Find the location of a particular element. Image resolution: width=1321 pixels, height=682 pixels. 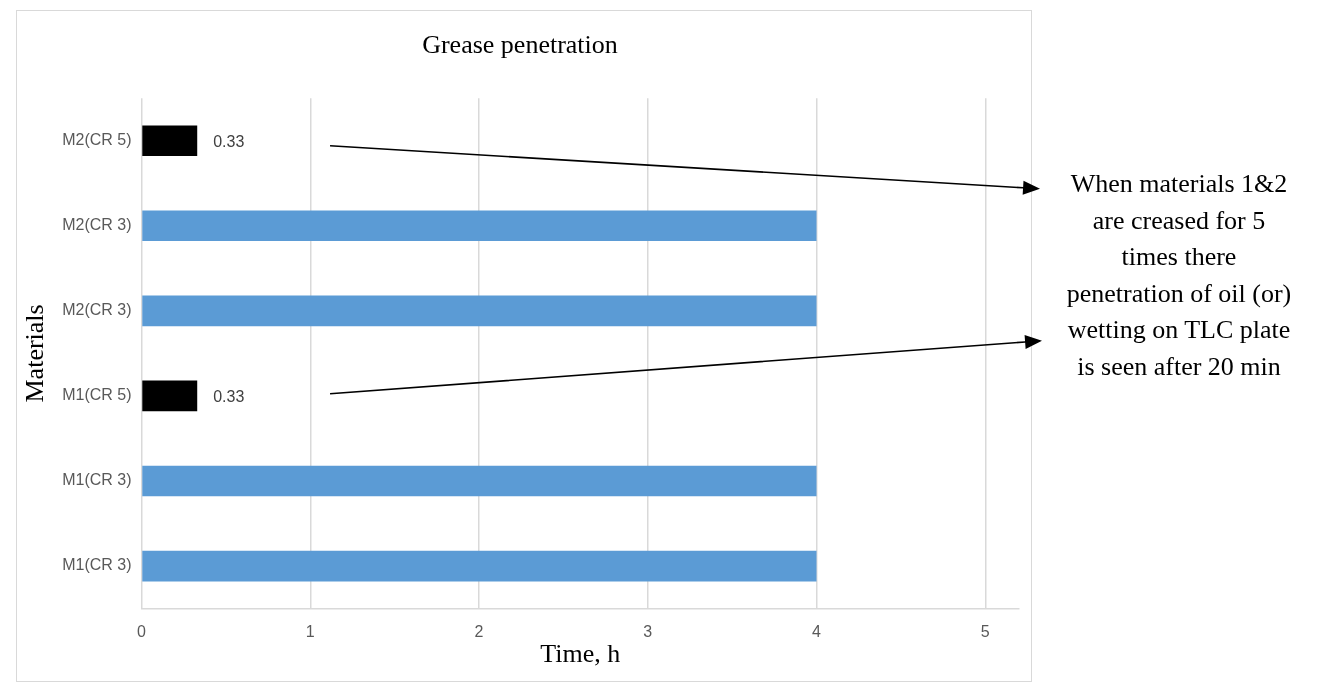

text: When materials 1&2 are creased for 5 times there penetration of oil (or) wetting on TLC plate is seen after 20 min is located at coordinates (1179, 275).